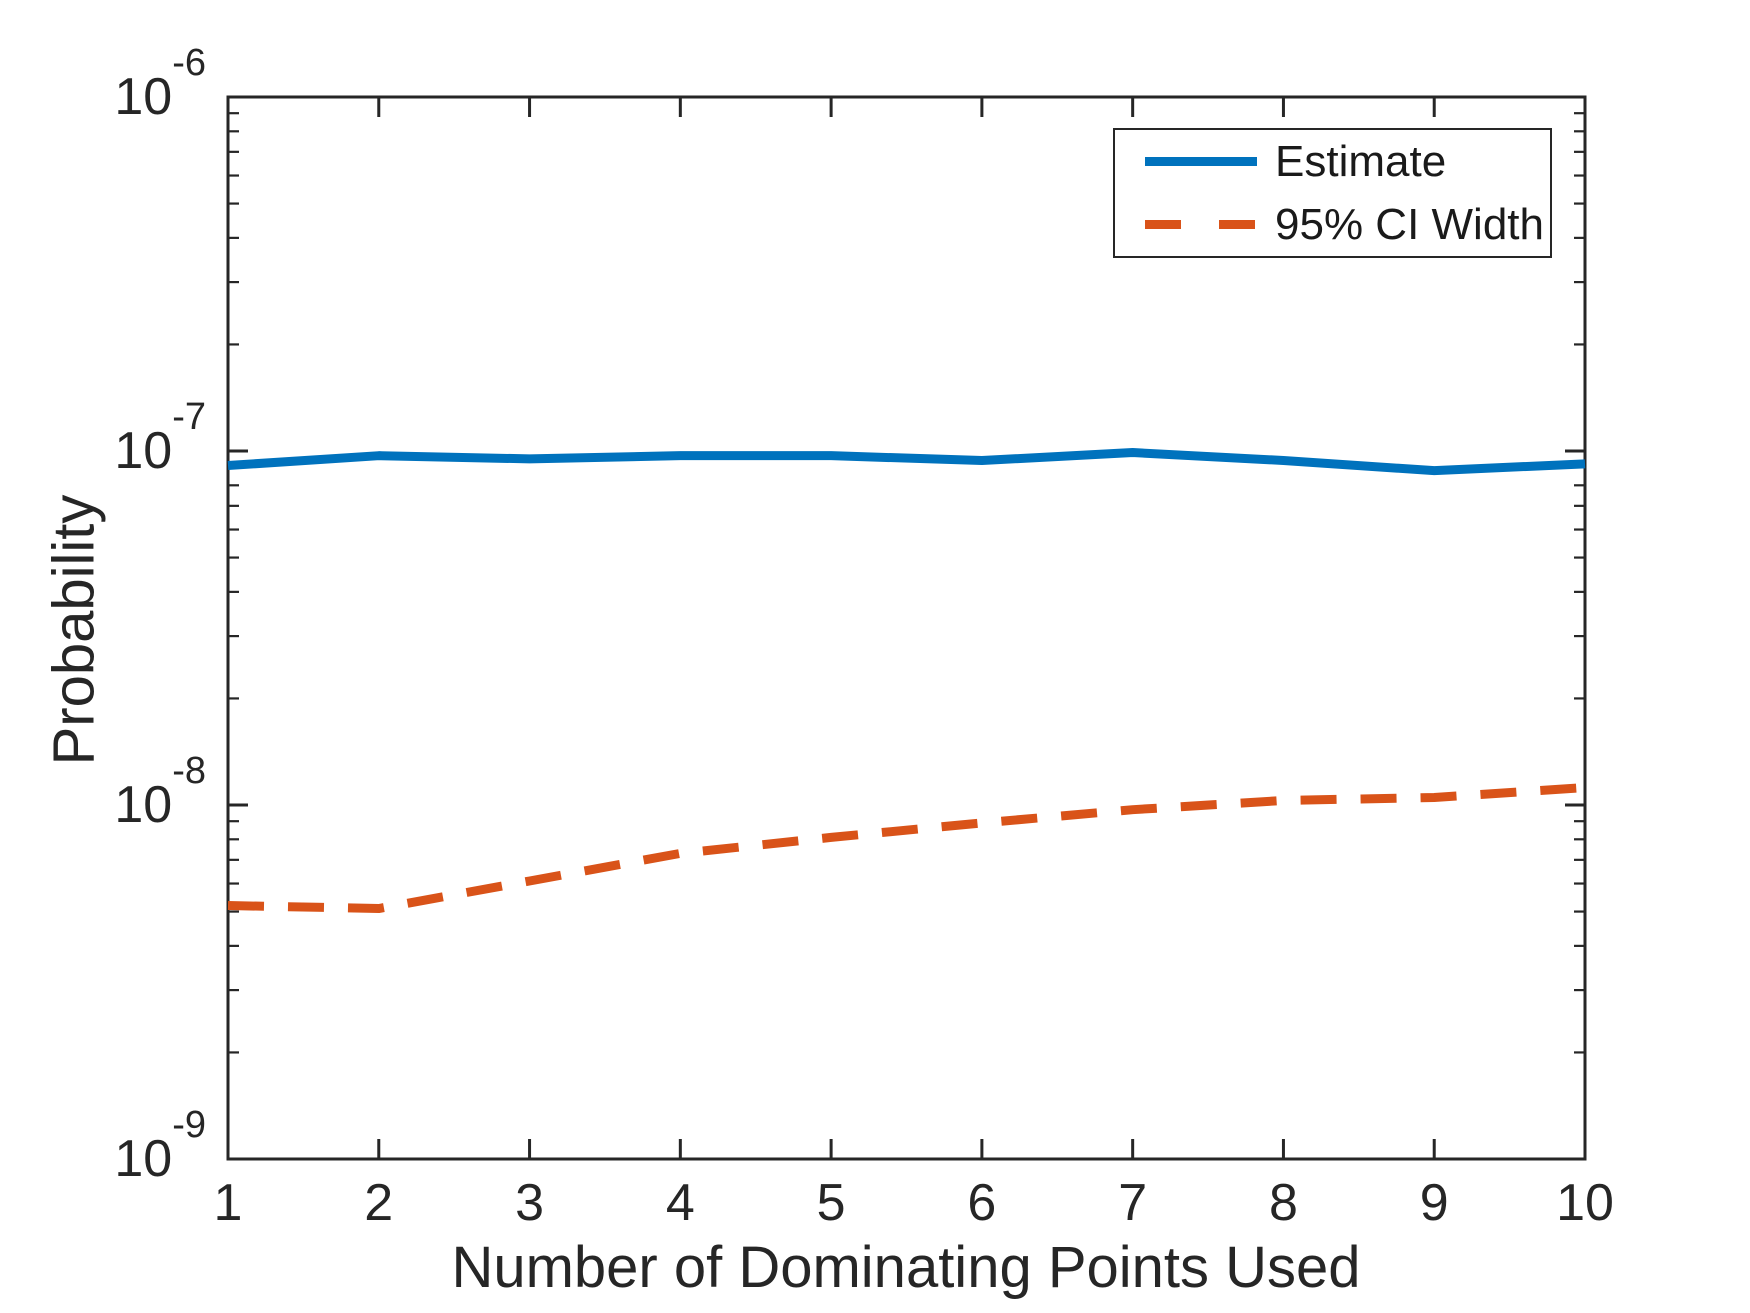 This screenshot has width=1750, height=1313. I want to click on x-tick-label: 4, so click(680, 1203).